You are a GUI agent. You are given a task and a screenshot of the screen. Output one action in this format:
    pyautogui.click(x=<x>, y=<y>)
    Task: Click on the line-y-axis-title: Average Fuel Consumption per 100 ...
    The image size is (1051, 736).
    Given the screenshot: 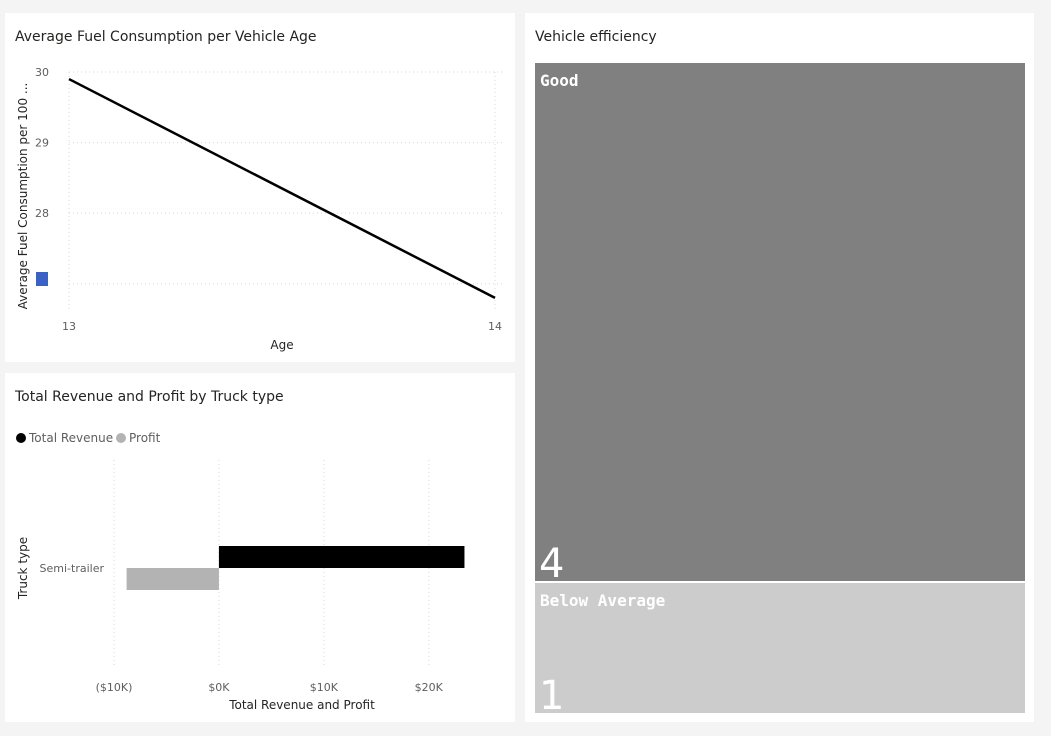 What is the action you would take?
    pyautogui.click(x=23, y=196)
    